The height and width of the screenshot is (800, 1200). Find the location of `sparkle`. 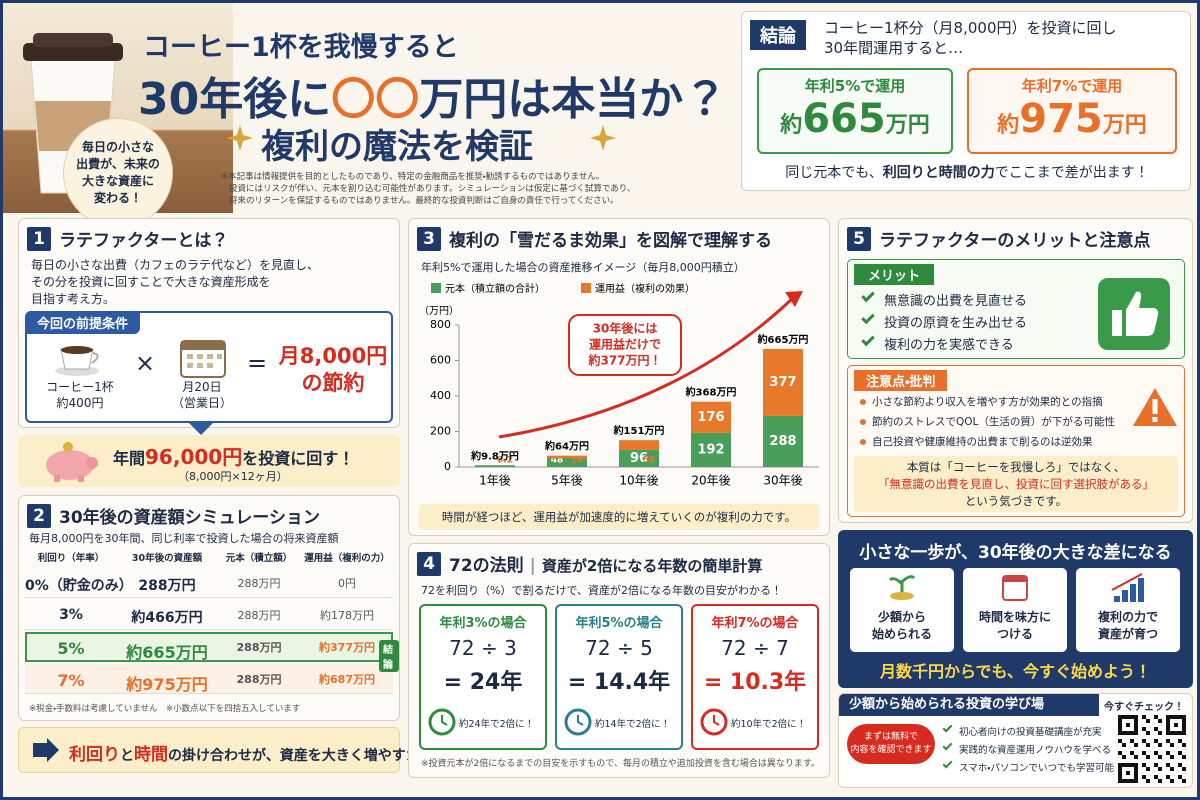

sparkle is located at coordinates (240, 138).